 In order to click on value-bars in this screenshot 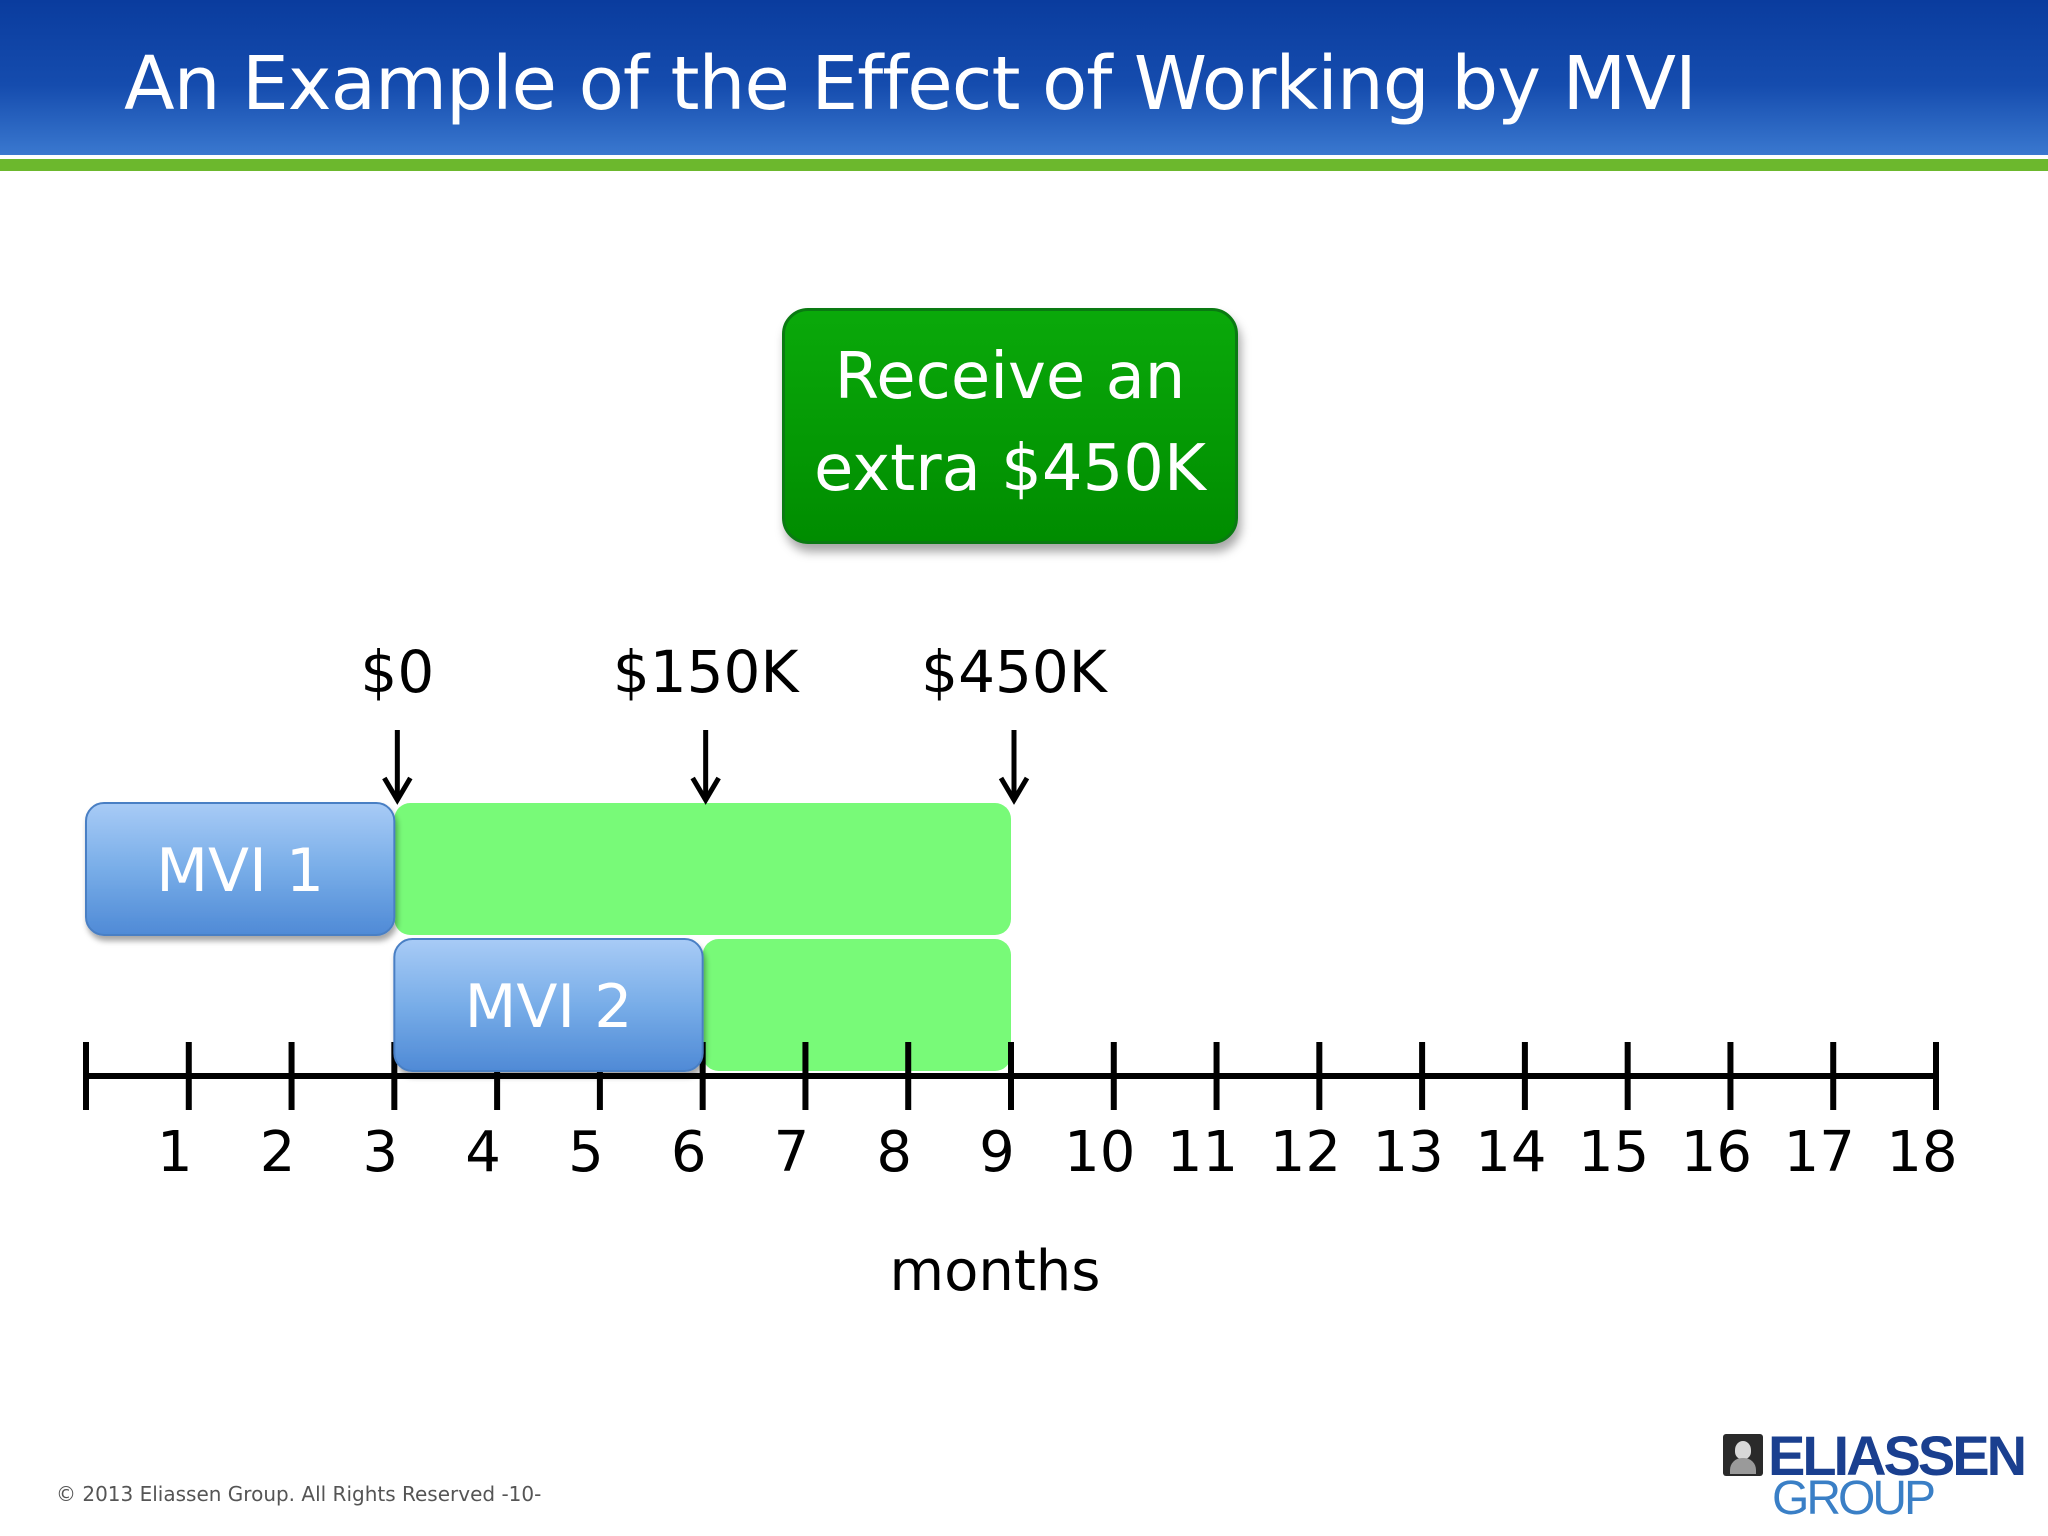, I will do `click(702, 937)`.